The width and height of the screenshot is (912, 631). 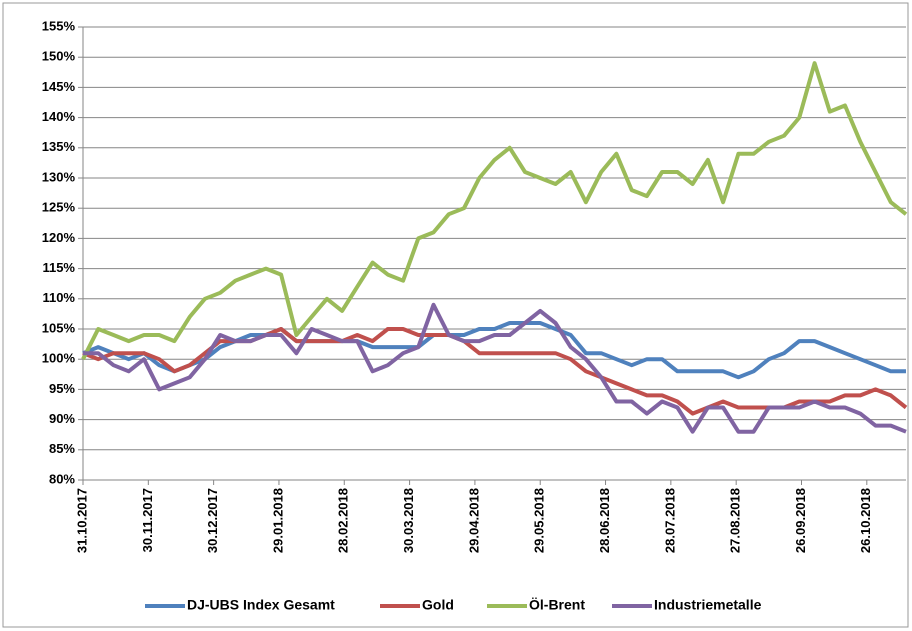 I want to click on x-tick-label: 29.05.2018, so click(x=539, y=520).